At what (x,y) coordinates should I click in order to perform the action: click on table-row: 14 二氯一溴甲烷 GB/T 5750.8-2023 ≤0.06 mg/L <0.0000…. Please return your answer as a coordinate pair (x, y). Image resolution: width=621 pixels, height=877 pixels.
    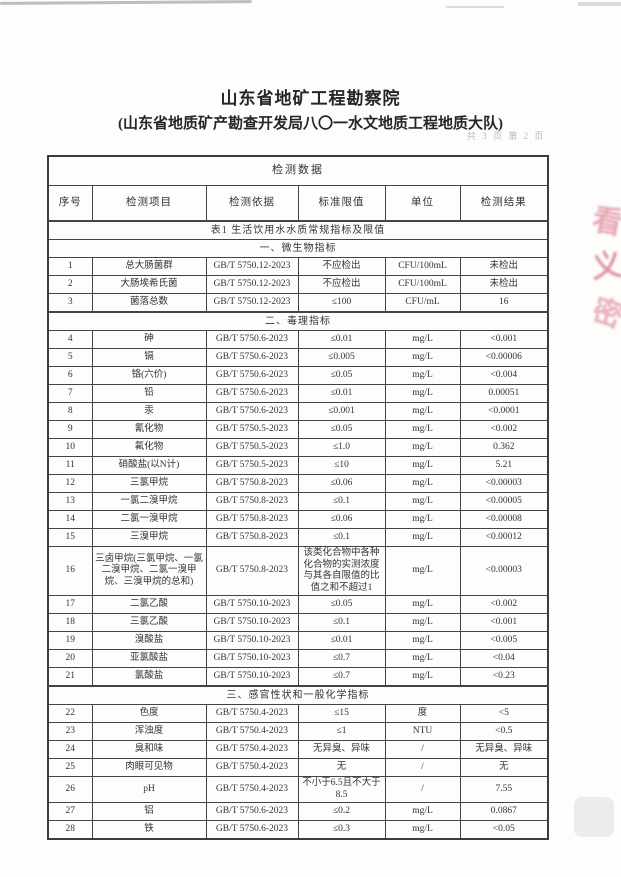
    Looking at the image, I should click on (298, 519).